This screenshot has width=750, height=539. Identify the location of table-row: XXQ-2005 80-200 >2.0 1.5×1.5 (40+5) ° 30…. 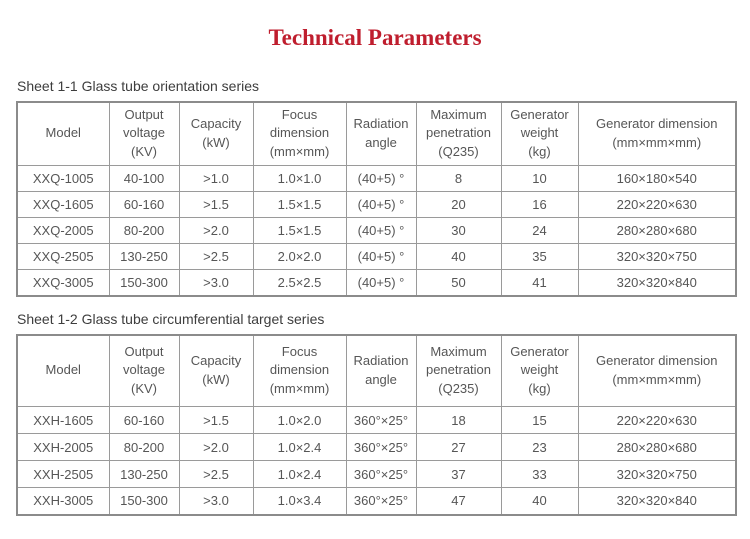
(376, 231).